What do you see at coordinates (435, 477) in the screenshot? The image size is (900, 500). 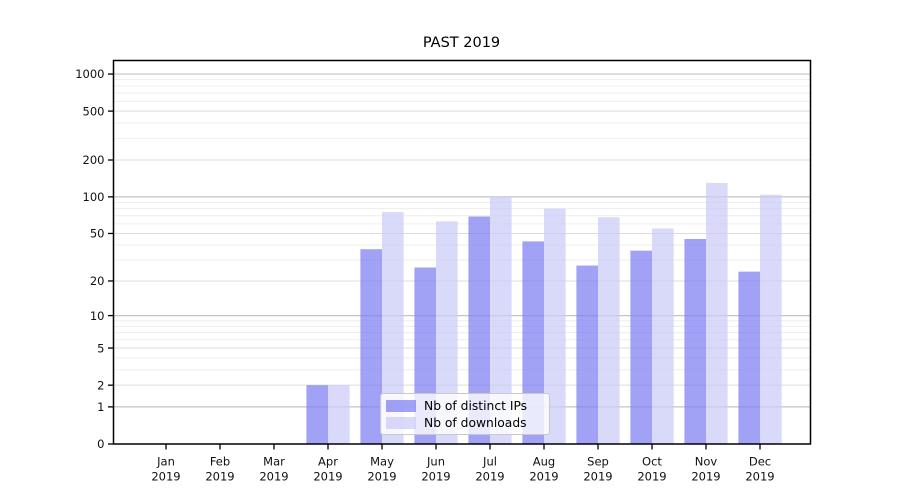 I see `x-tick-label-year-jun-2019: 2019` at bounding box center [435, 477].